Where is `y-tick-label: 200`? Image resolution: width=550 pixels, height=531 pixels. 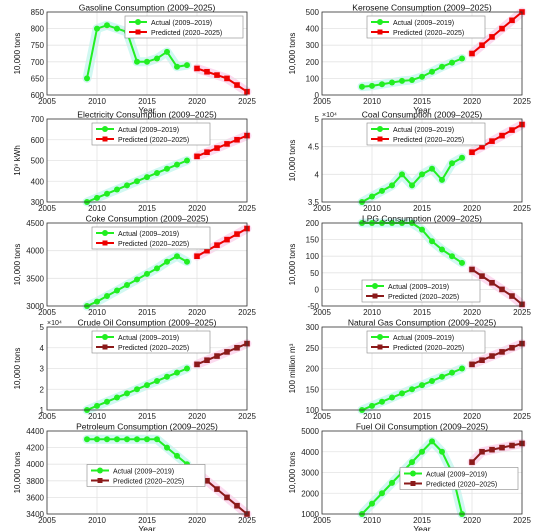
y-tick-label: 200 is located at coordinates (313, 223).